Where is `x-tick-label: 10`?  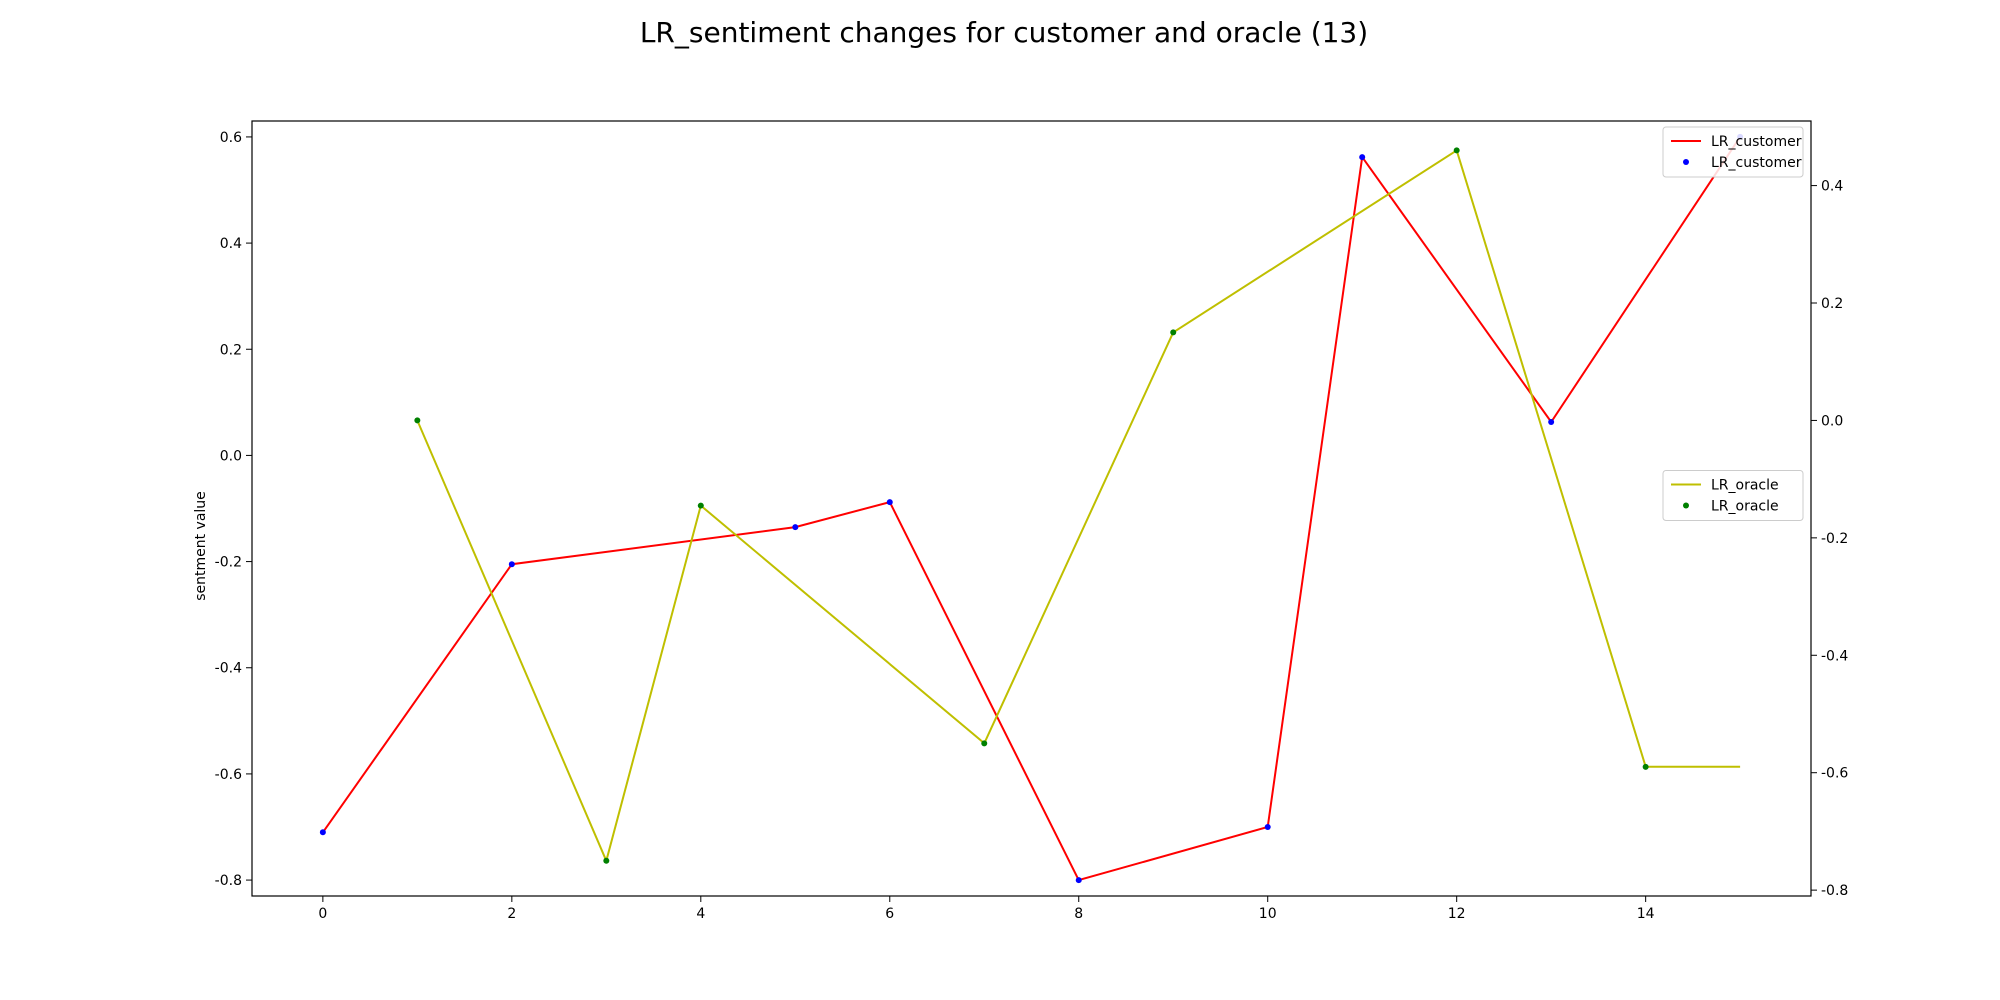
x-tick-label: 10 is located at coordinates (1268, 914).